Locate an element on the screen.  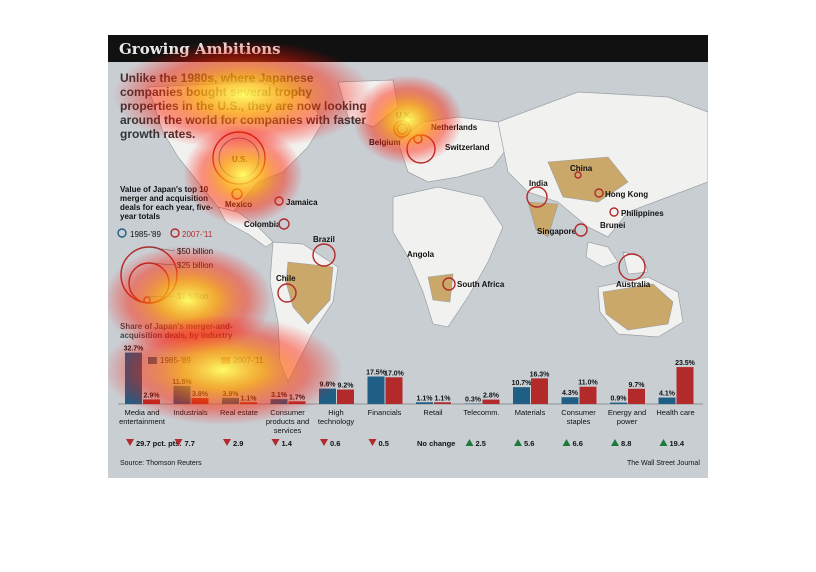
place-australia: Australia is located at coordinates (633, 284).